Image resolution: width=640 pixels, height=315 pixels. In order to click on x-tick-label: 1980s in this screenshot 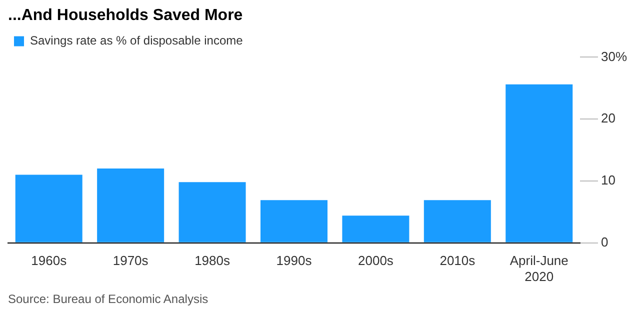, I will do `click(212, 260)`.